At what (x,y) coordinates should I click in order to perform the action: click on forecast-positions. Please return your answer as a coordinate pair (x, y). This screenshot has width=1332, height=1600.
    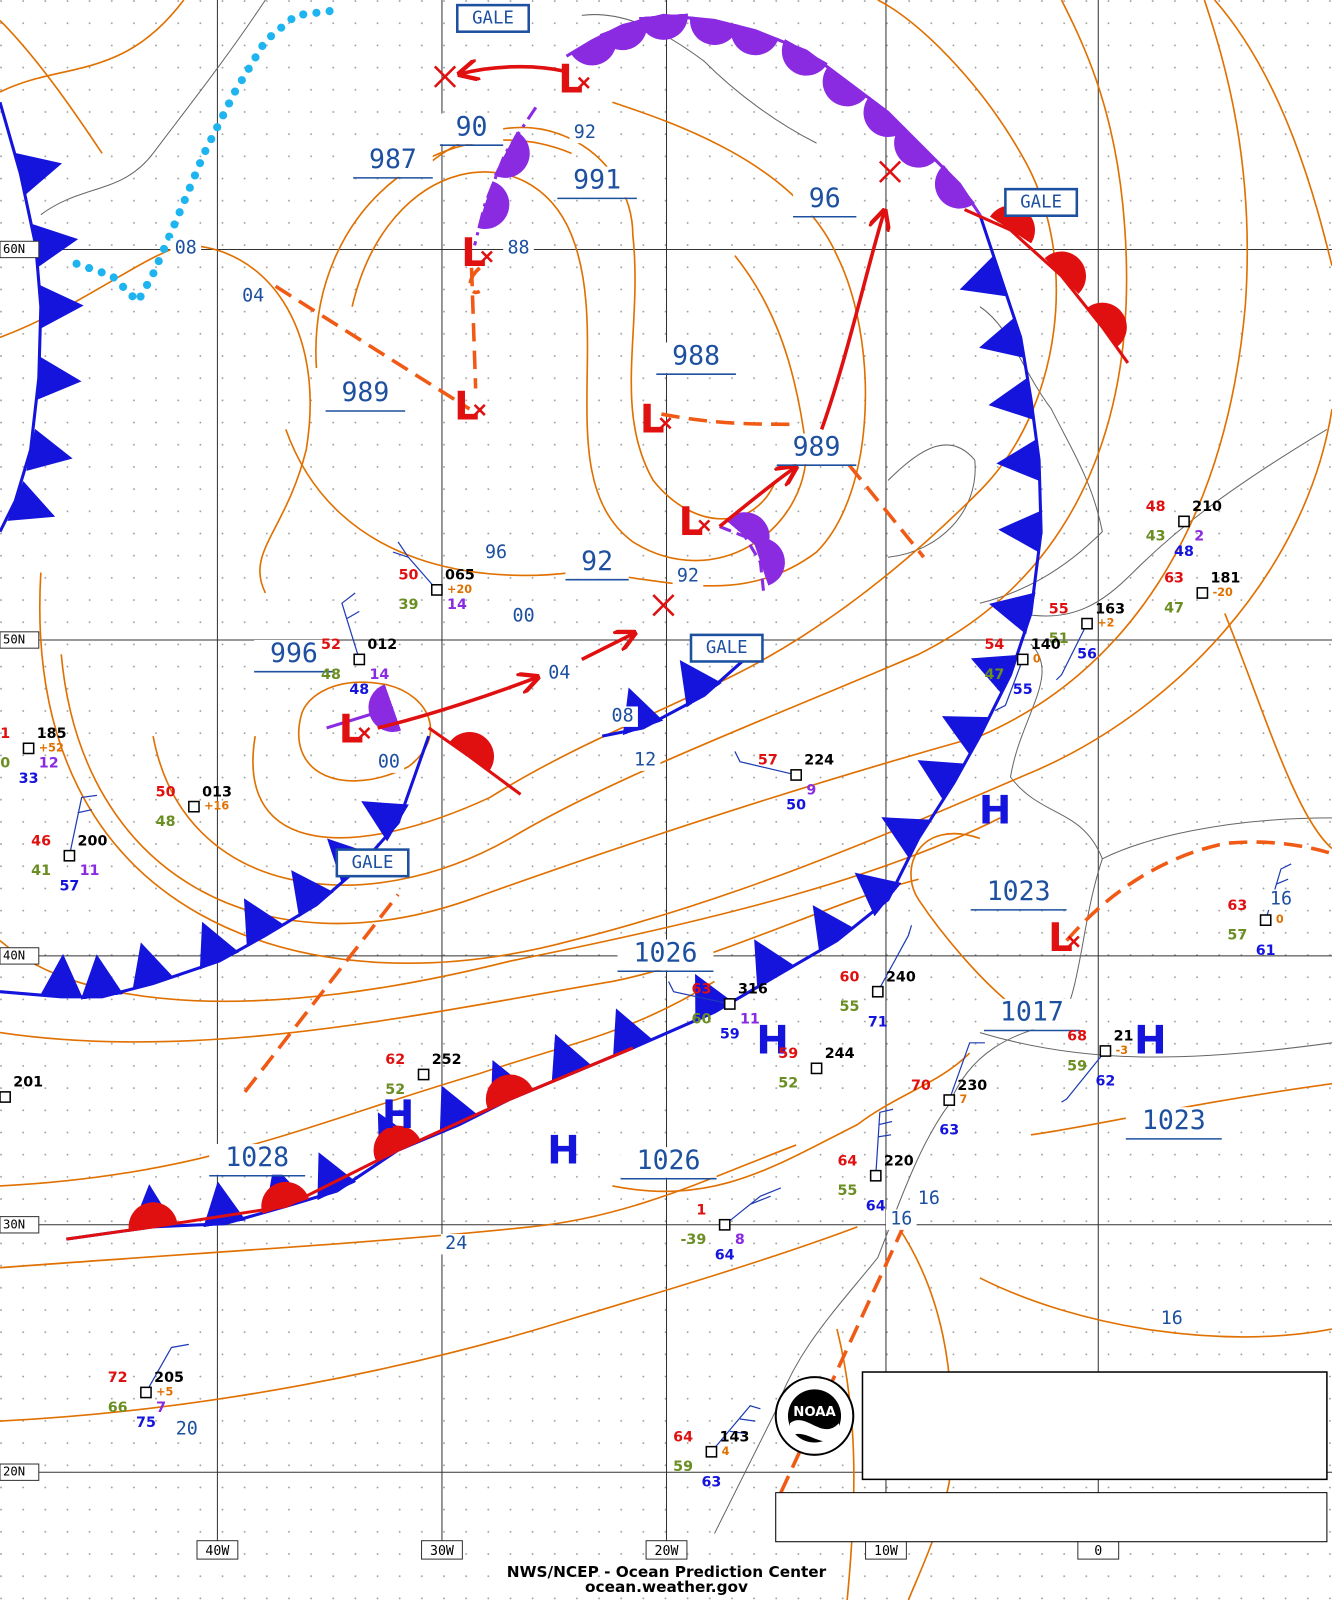
    Looking at the image, I should click on (667, 341).